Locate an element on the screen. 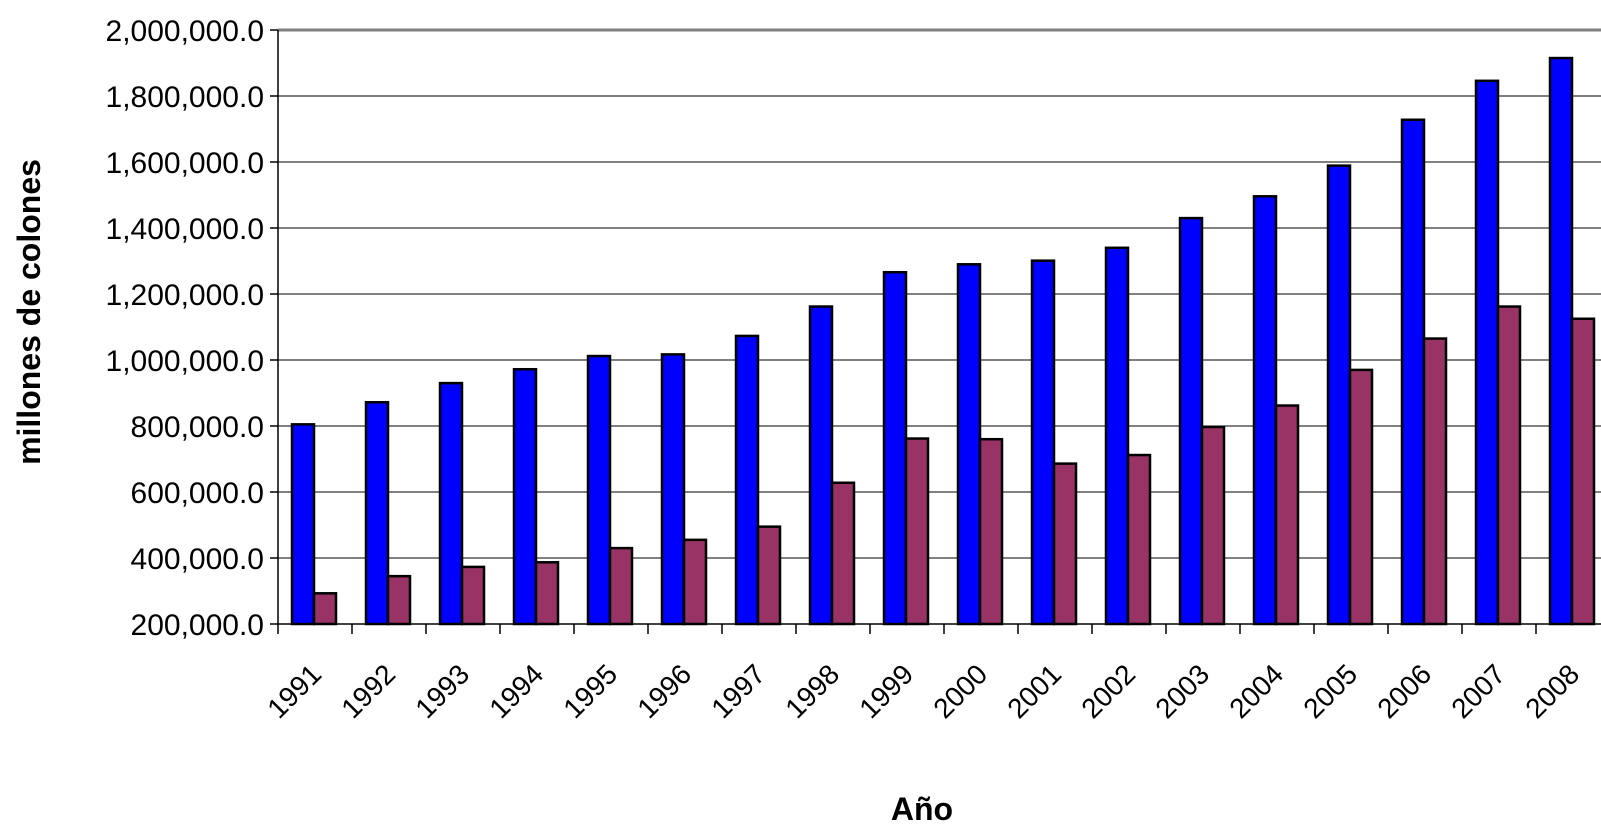 The width and height of the screenshot is (1601, 824). x-tick-label: 2005 is located at coordinates (1330, 691).